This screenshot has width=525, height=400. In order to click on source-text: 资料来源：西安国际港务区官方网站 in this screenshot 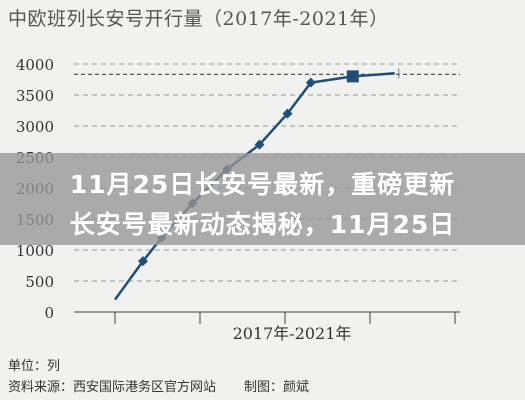, I will do `click(112, 387)`.